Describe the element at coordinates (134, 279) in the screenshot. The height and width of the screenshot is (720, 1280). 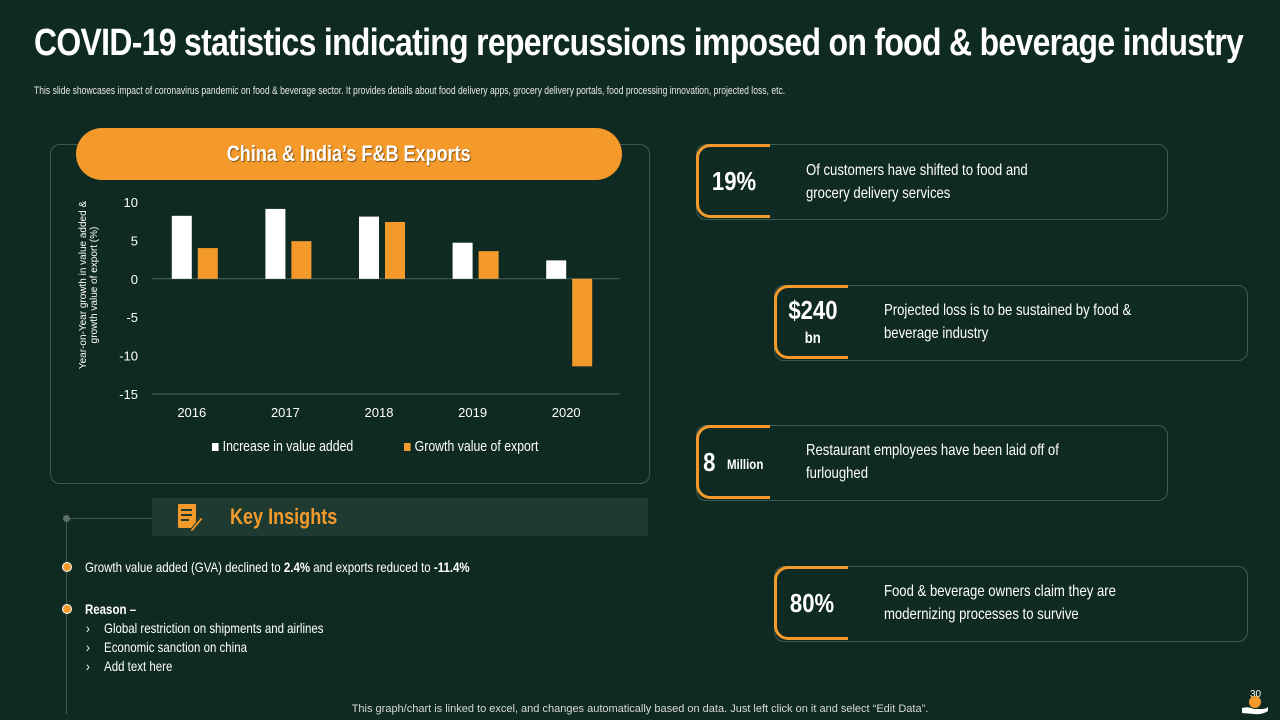
I see `y-tick-label: 0` at that location.